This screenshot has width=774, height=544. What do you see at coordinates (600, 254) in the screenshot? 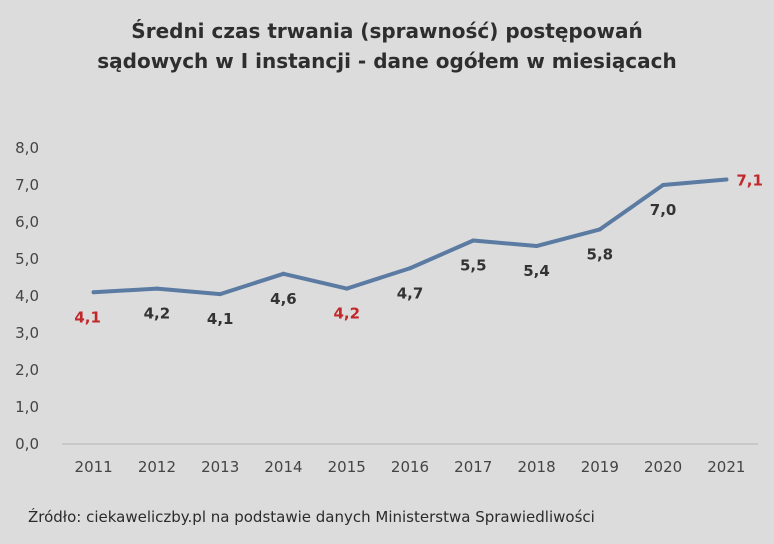
I see `data-label: 5,8` at bounding box center [600, 254].